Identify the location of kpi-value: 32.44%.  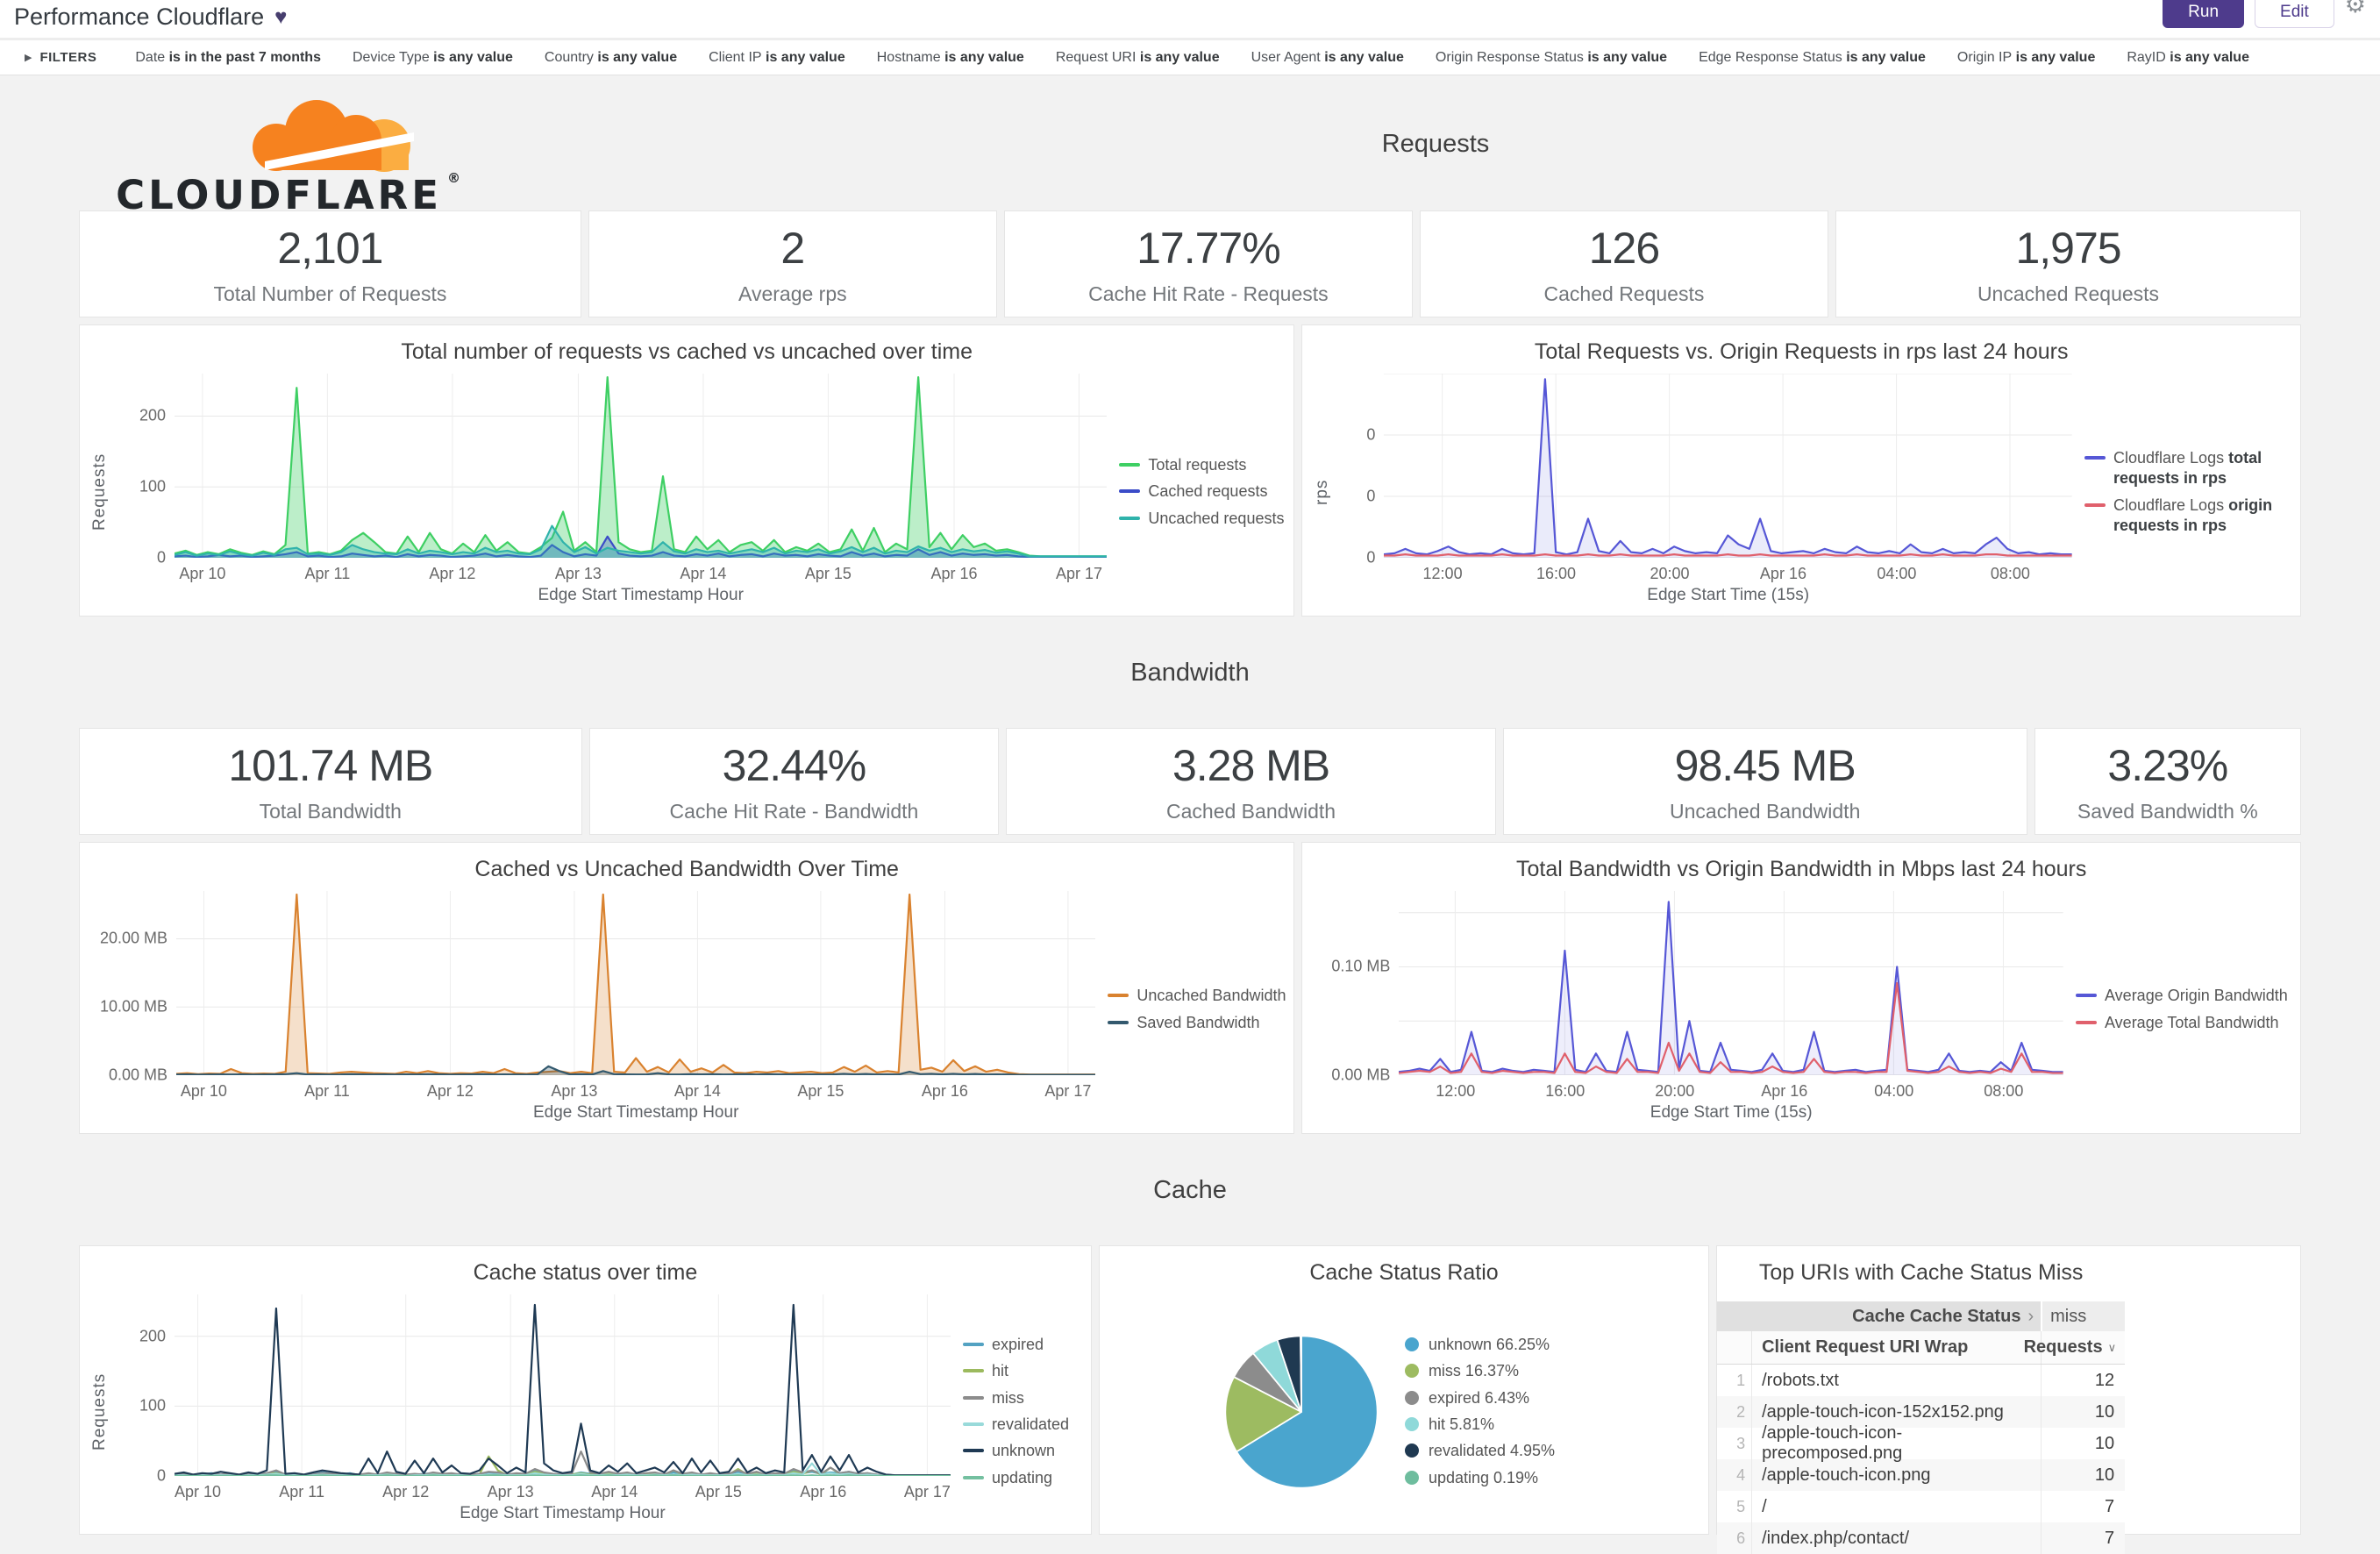
(794, 765).